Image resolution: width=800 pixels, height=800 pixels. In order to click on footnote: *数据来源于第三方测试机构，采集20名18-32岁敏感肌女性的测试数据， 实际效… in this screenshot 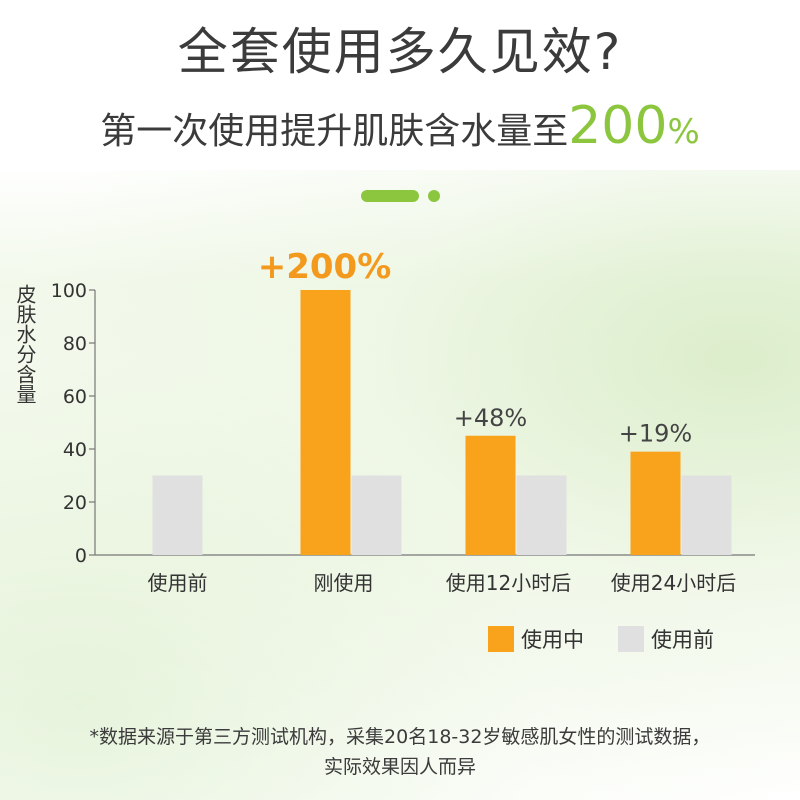, I will do `click(400, 752)`.